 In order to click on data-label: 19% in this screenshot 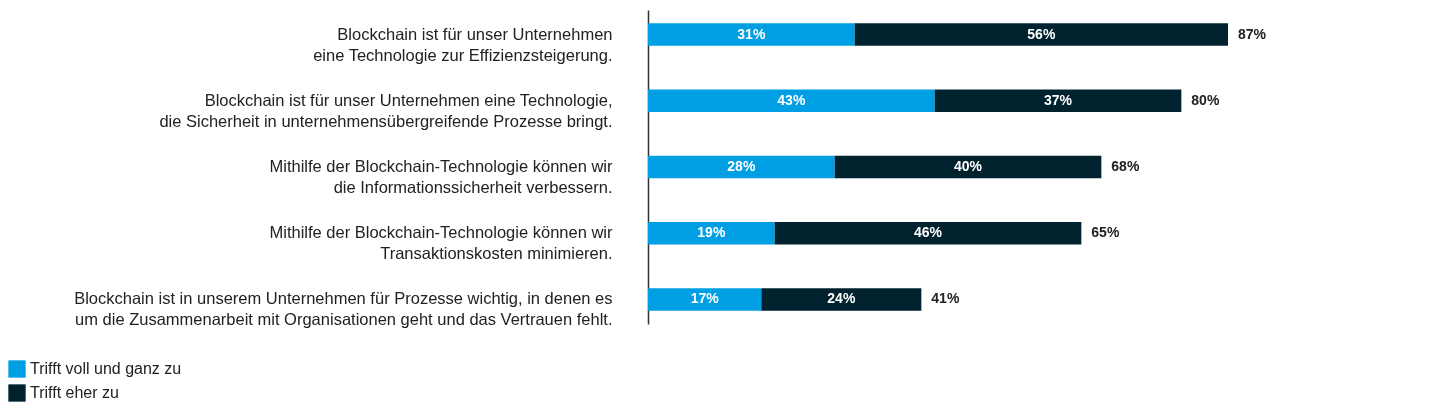, I will do `click(711, 232)`.